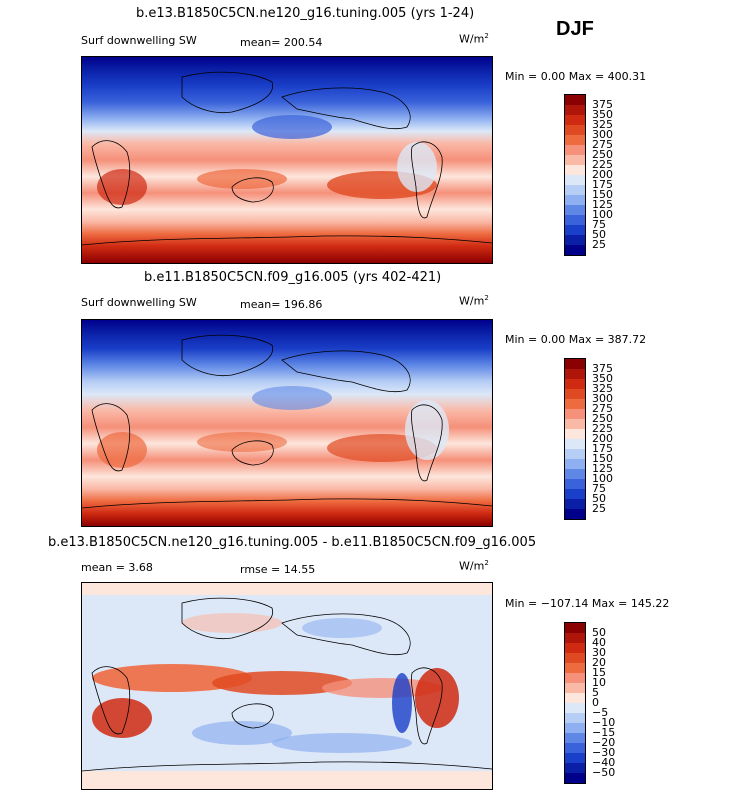  I want to click on panel3-tick: 50, so click(599, 632).